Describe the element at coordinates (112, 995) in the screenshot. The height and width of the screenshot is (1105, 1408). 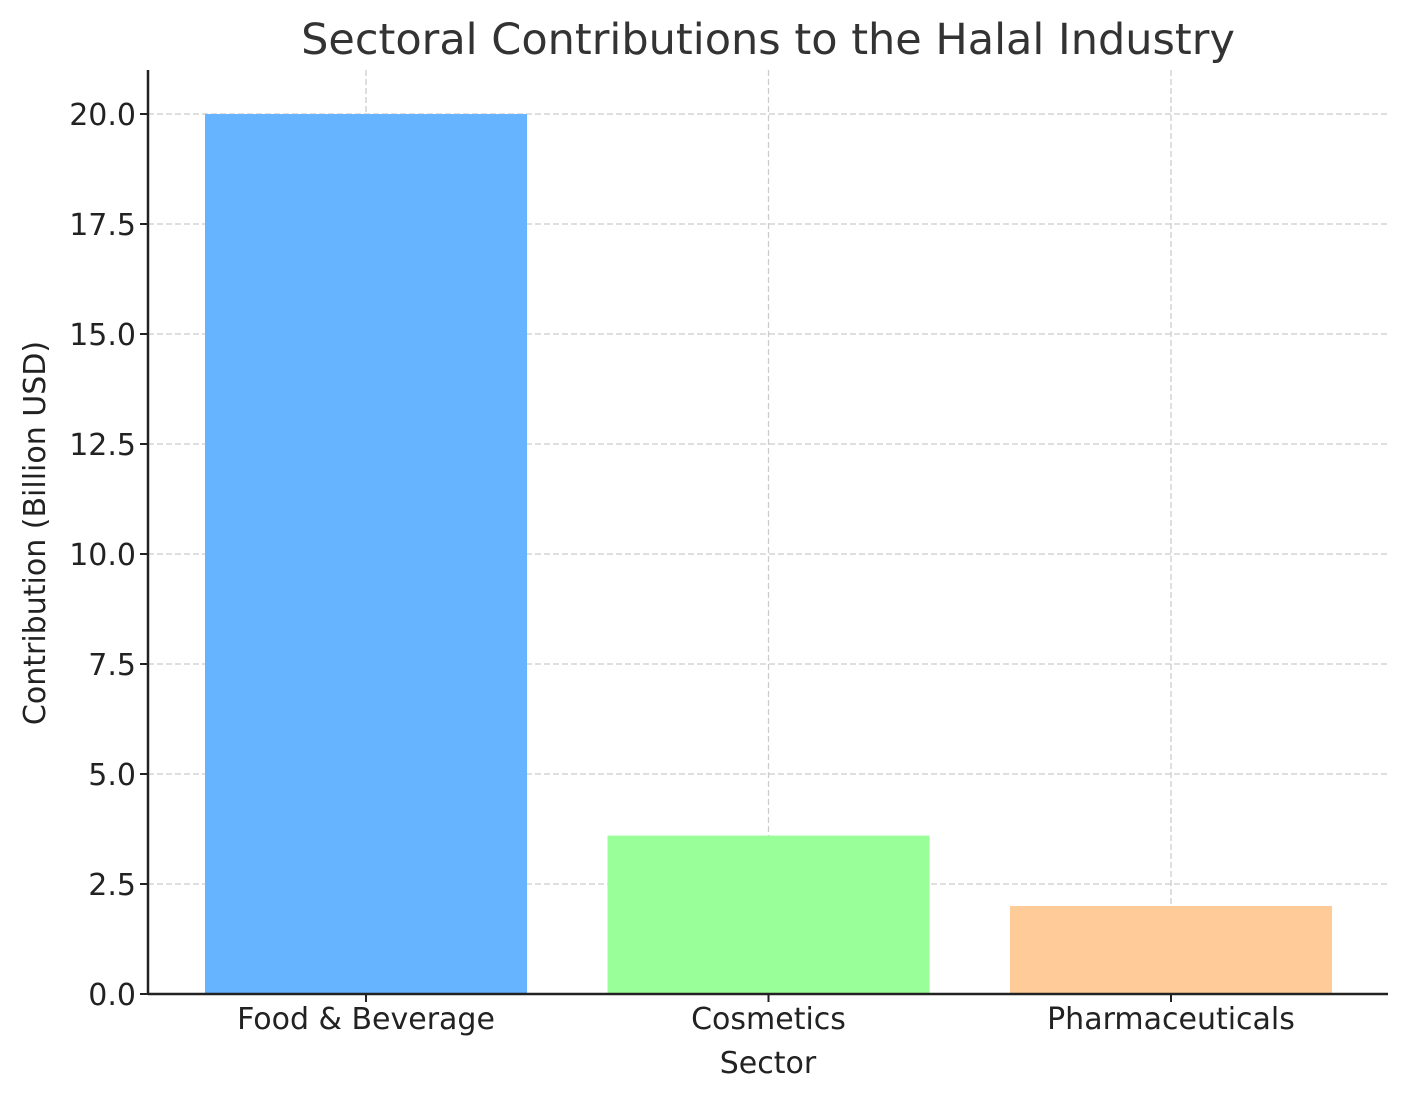
I see `y-tick-label: 0.0` at that location.